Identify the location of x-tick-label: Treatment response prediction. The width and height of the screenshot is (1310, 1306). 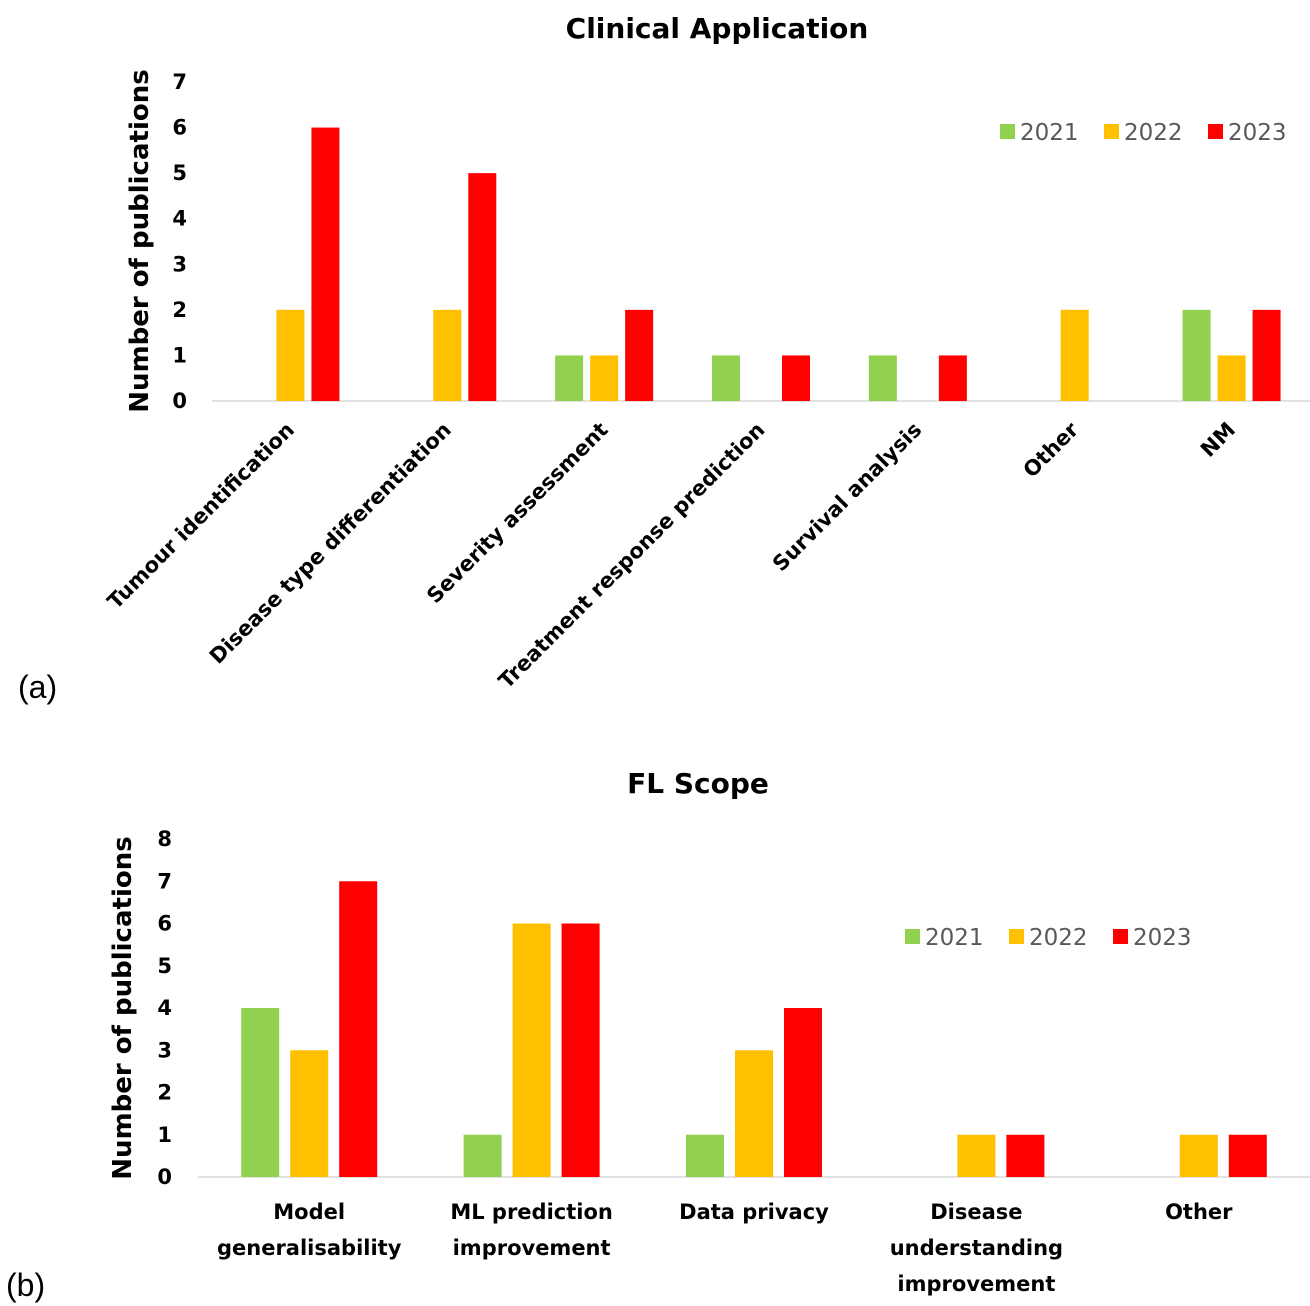
(632, 556).